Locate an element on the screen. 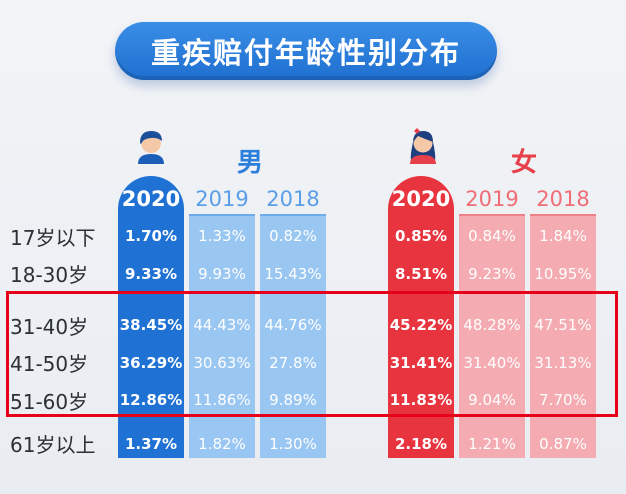 Image resolution: width=626 pixels, height=494 pixels. value-cell: 0.85% is located at coordinates (421, 236).